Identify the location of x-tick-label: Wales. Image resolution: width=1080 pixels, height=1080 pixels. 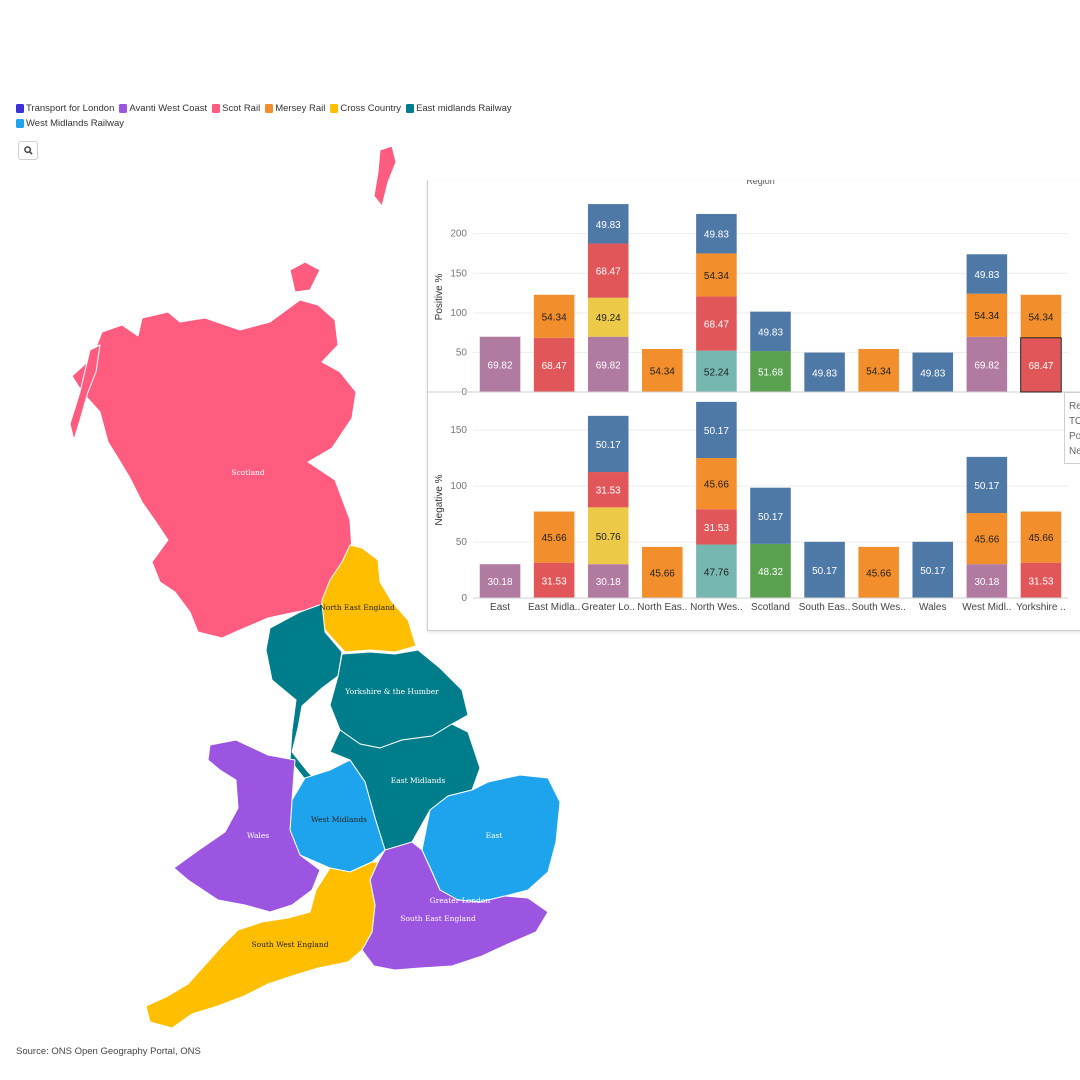
(932, 607).